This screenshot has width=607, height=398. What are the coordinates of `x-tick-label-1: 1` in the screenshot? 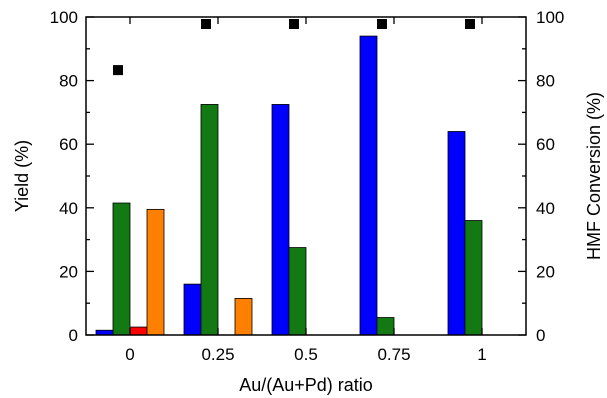 It's located at (481, 354).